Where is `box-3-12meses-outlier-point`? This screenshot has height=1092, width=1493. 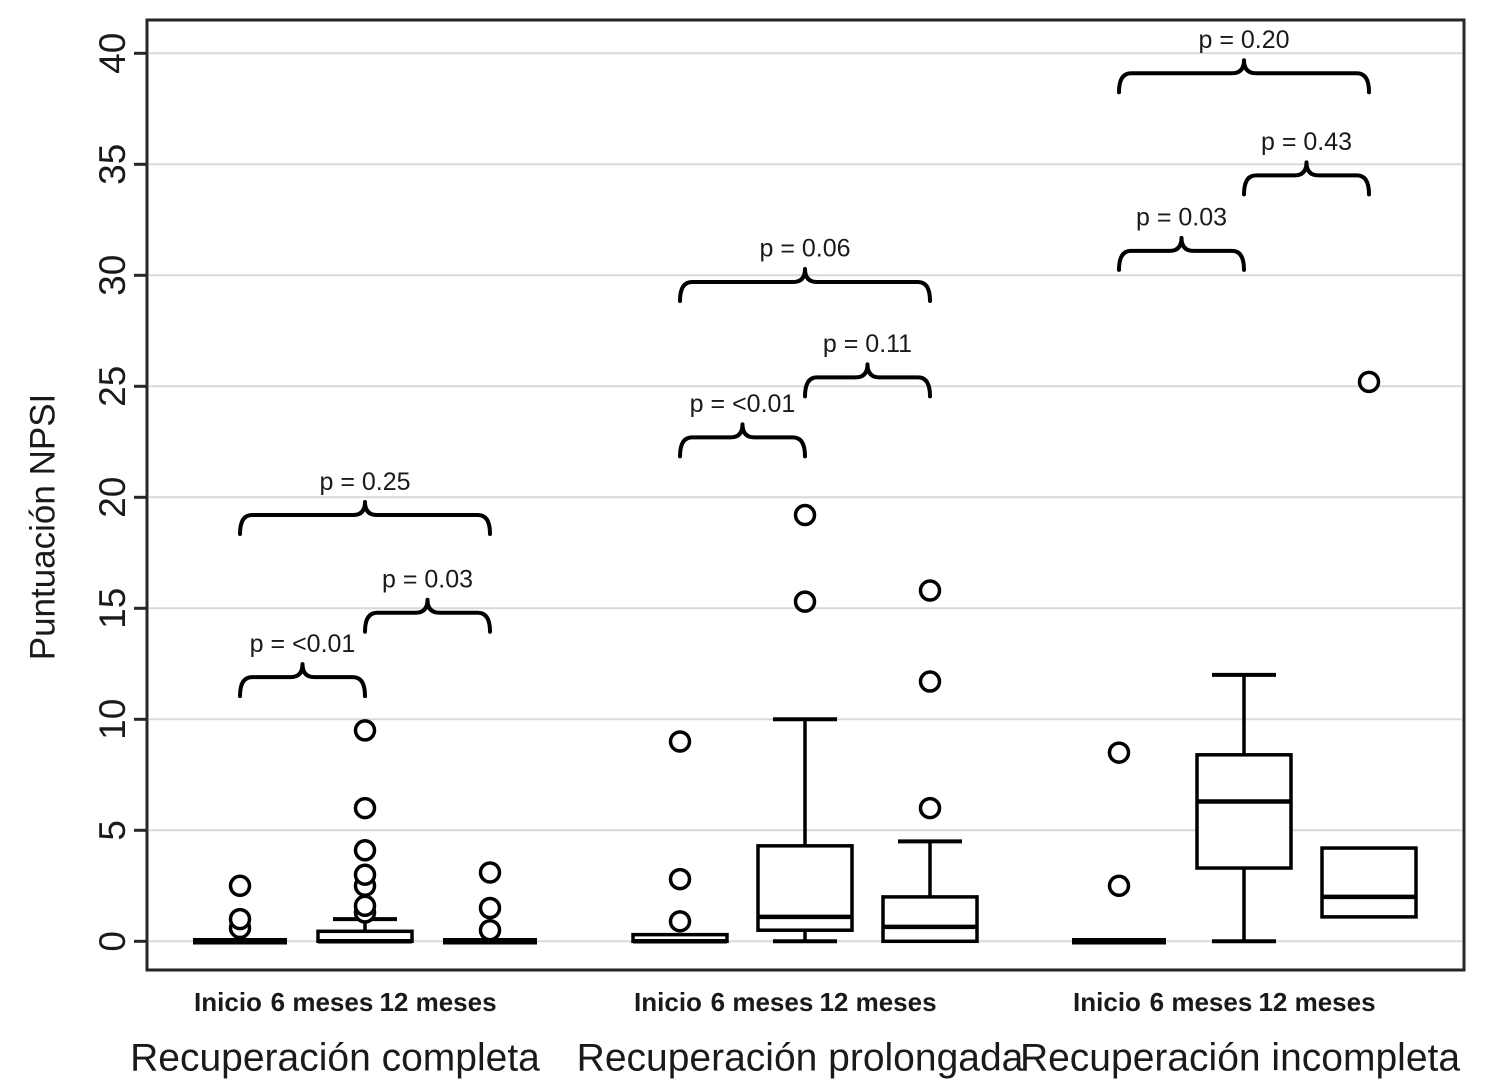
box-3-12meses-outlier-point is located at coordinates (1369, 382).